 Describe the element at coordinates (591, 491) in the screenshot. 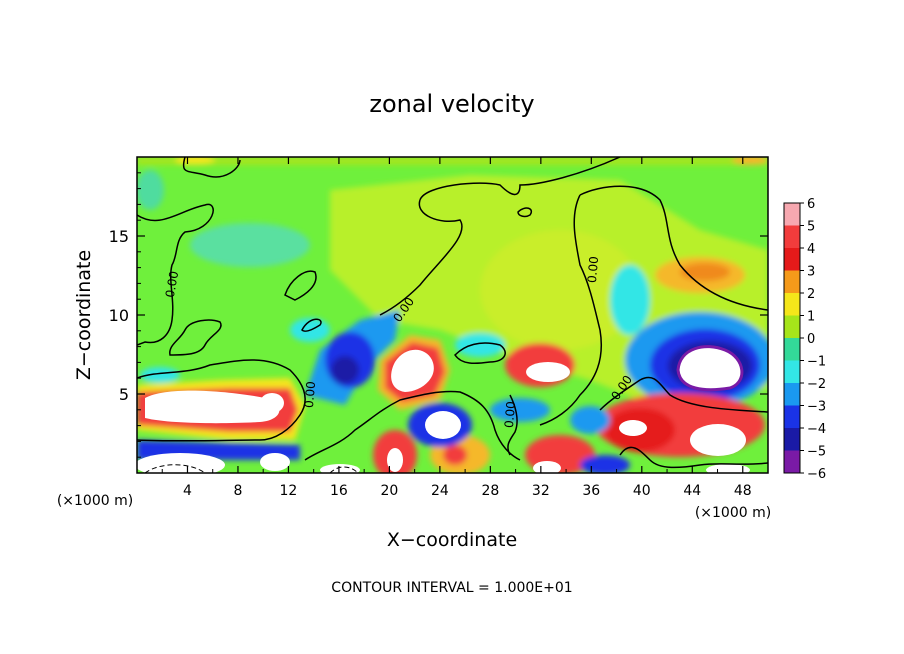

I see `x-tick-label: 36` at that location.